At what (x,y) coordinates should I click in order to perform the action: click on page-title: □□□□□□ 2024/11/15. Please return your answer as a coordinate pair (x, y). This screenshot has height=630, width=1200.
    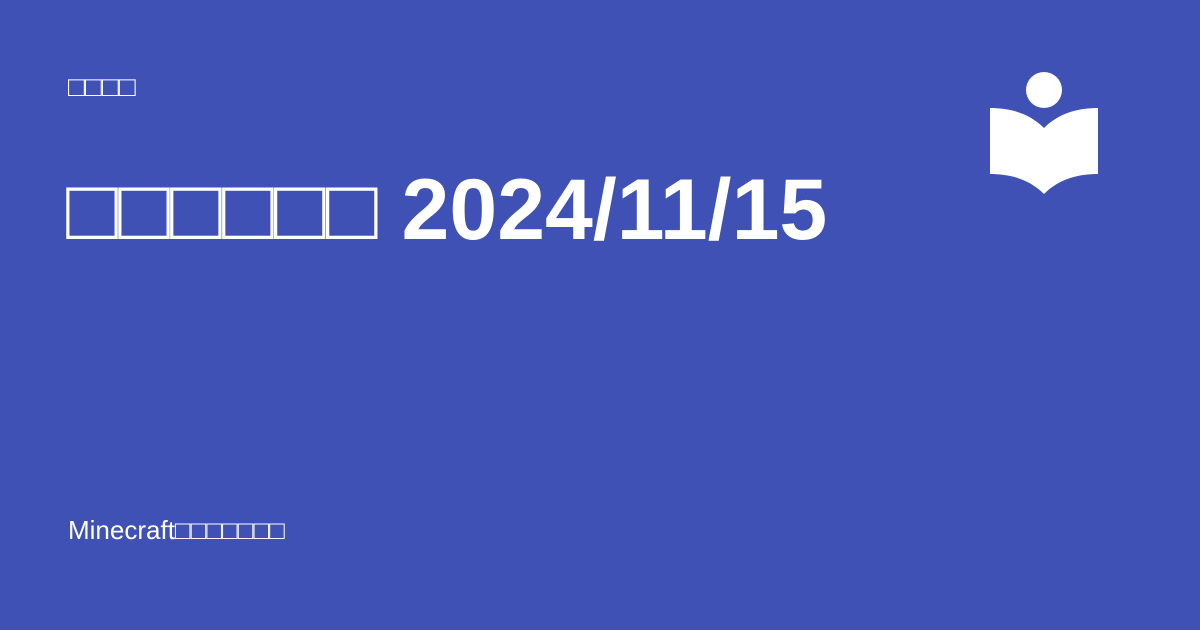
    Looking at the image, I should click on (447, 210).